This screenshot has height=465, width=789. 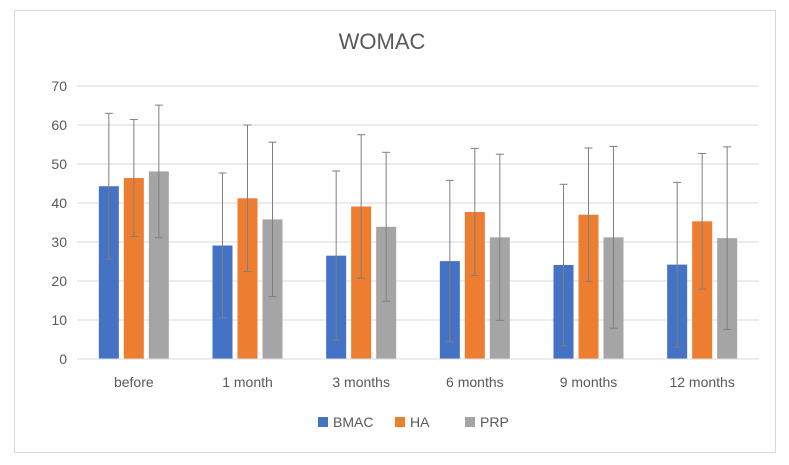 What do you see at coordinates (353, 422) in the screenshot?
I see `legend-label: BMAC` at bounding box center [353, 422].